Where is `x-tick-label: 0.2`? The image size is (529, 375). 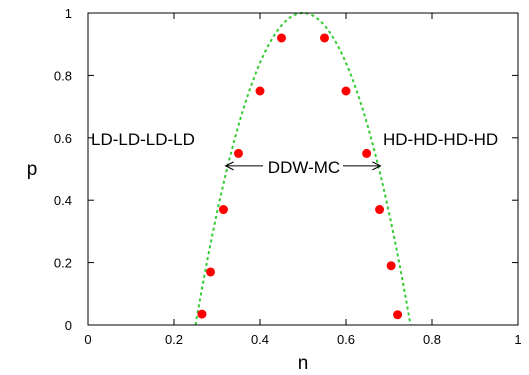
x-tick-label: 0.2 is located at coordinates (174, 339).